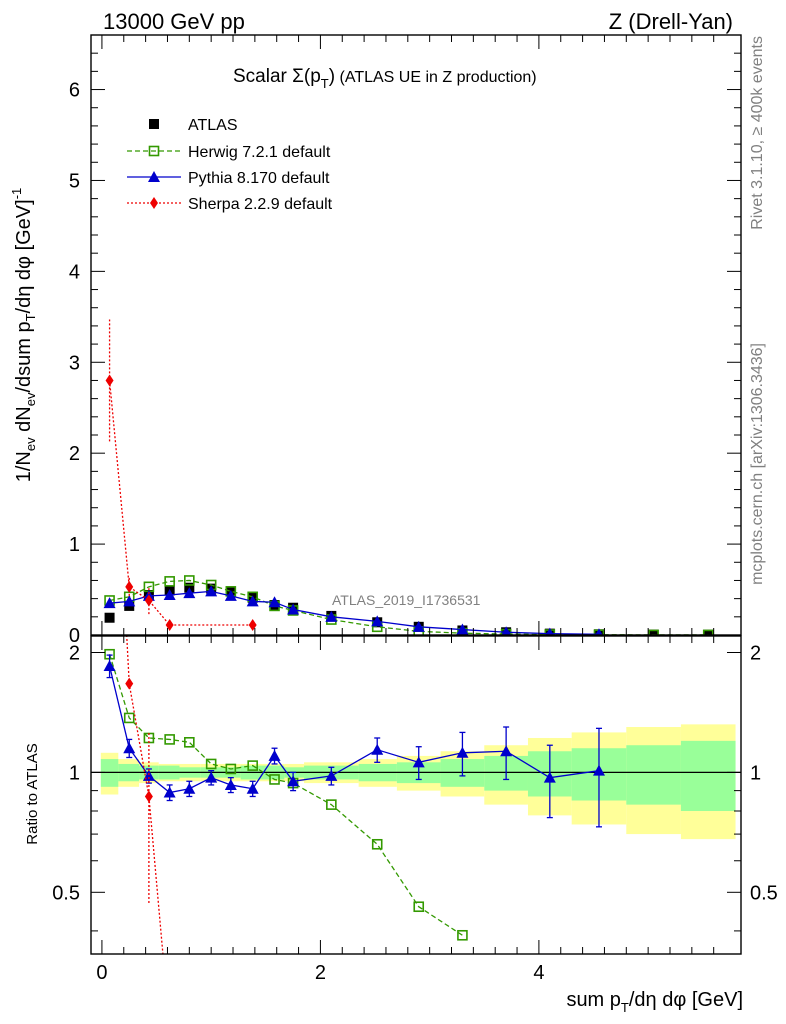 The width and height of the screenshot is (786, 1024). What do you see at coordinates (74, 636) in the screenshot?
I see `y-tick-label: 0` at bounding box center [74, 636].